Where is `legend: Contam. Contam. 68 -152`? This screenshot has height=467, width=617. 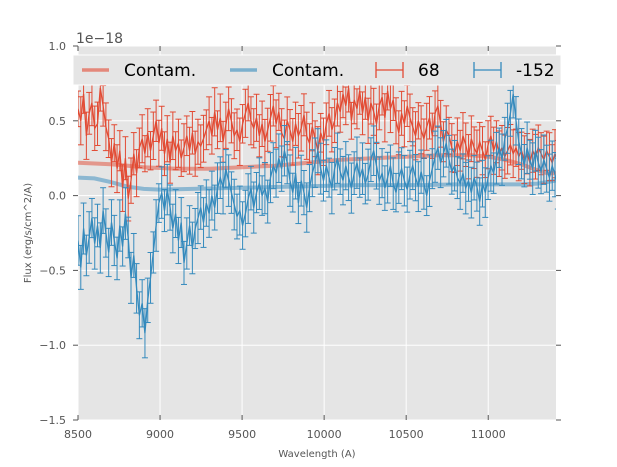
legend: Contam. Contam. 68 -152 is located at coordinates (317, 70).